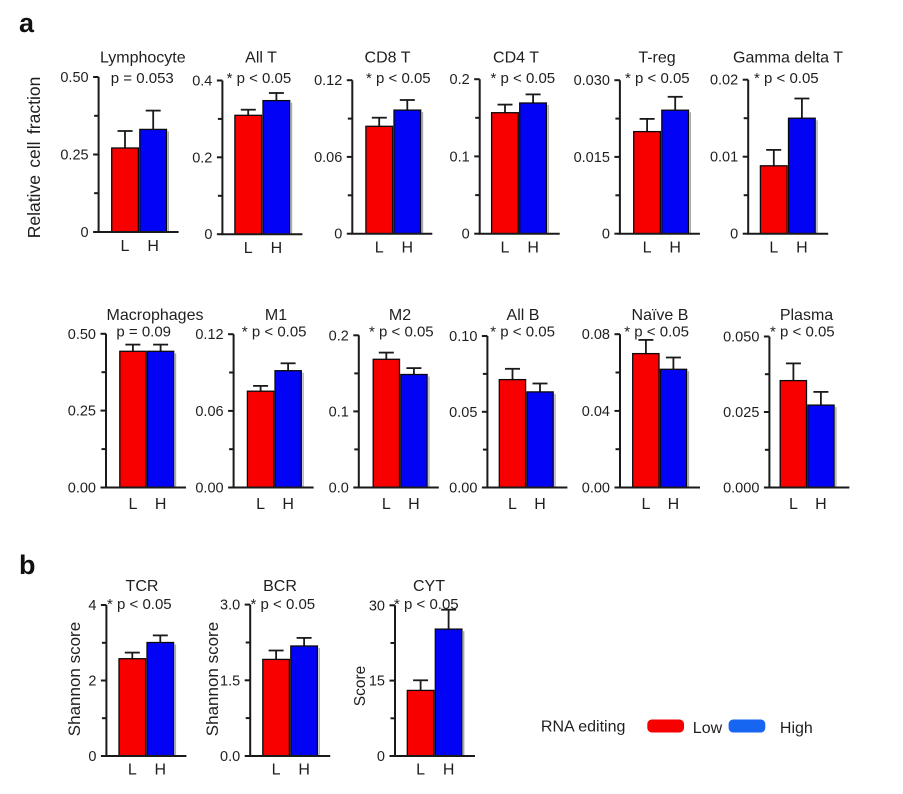 This screenshot has width=903, height=794. What do you see at coordinates (27, 23) in the screenshot?
I see `svg-text: a` at bounding box center [27, 23].